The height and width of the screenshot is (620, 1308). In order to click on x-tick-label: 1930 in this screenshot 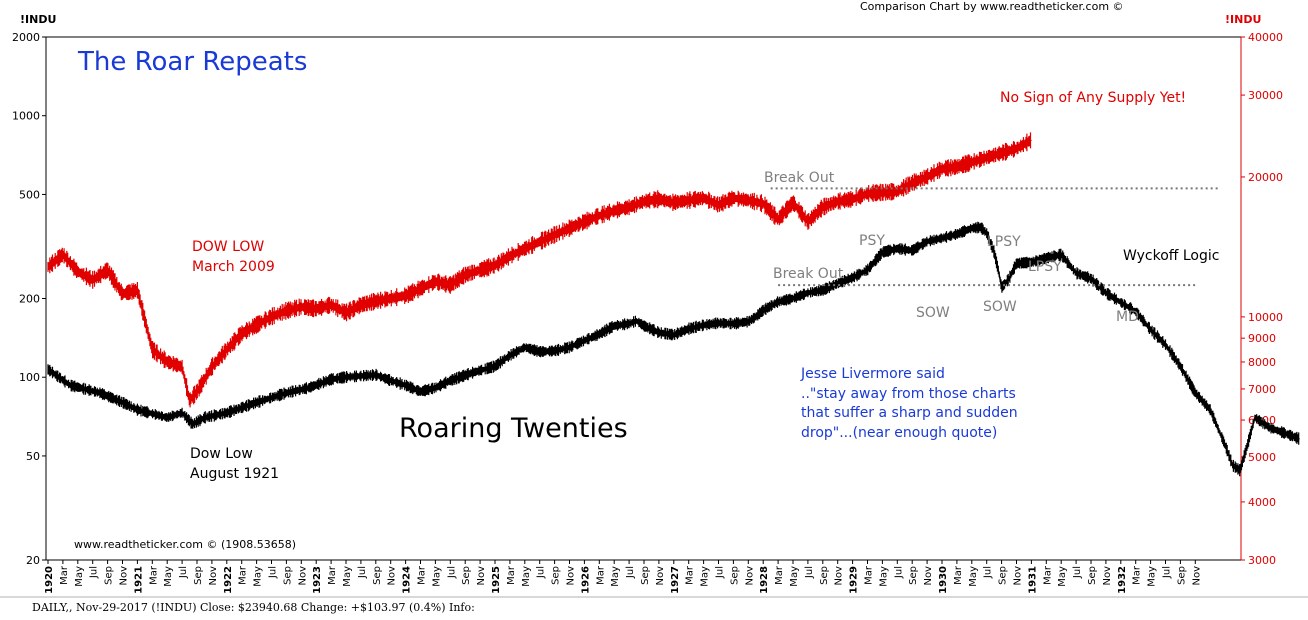, I will do `click(943, 580)`.